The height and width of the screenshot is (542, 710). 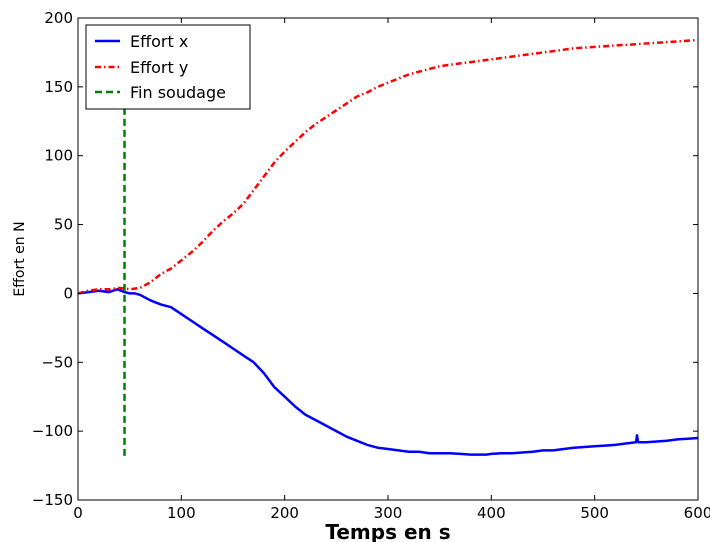 I want to click on legend-label-effort-y: Effort y, so click(x=159, y=67).